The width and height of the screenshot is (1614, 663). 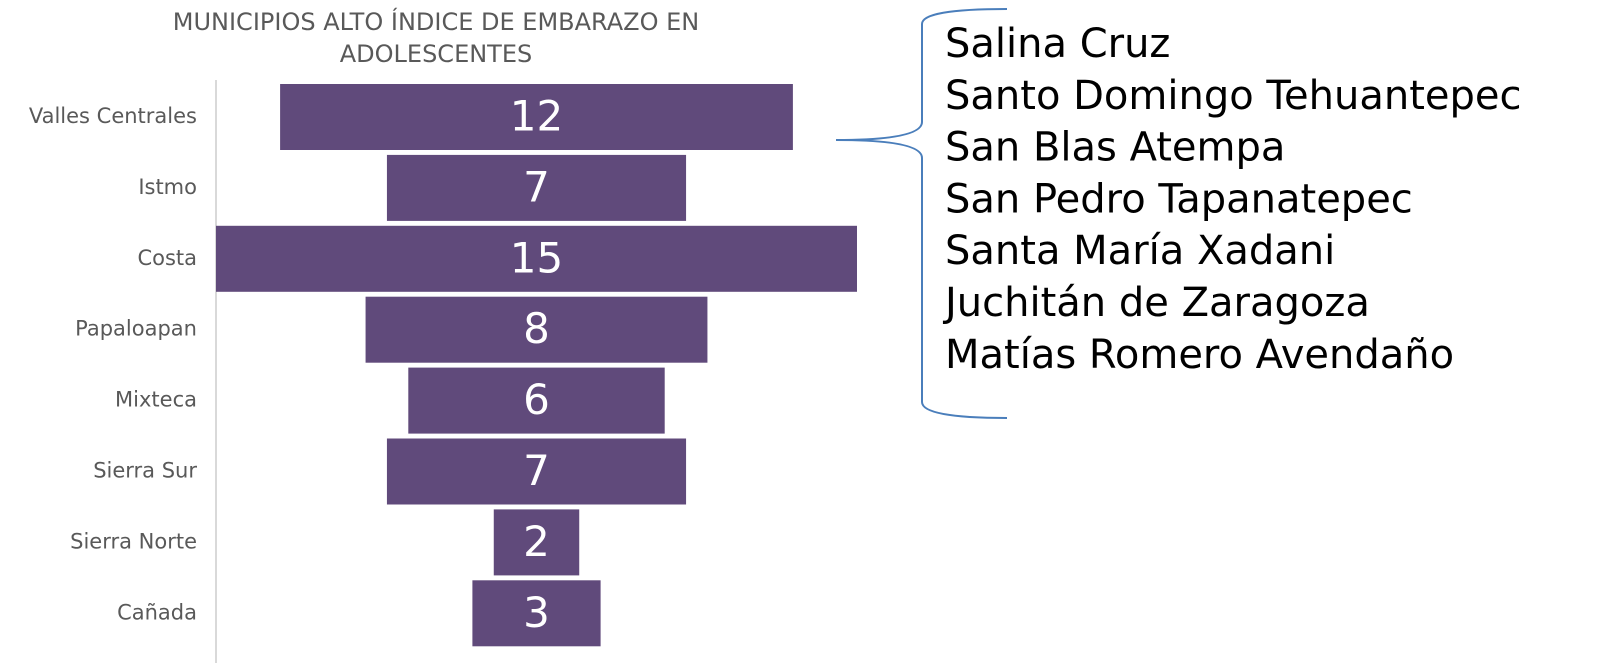 What do you see at coordinates (157, 612) in the screenshot?
I see `category-label: Cañada` at bounding box center [157, 612].